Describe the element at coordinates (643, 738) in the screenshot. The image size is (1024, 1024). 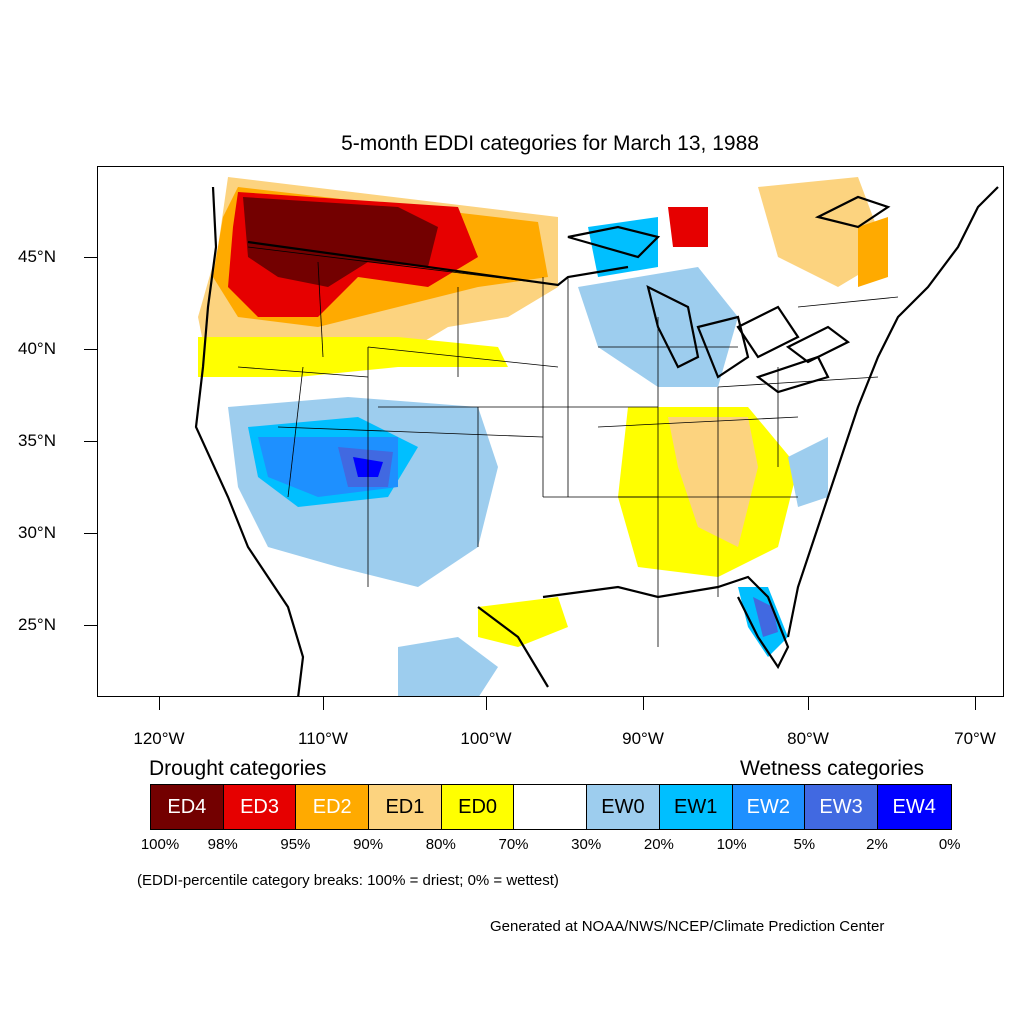
I see `lon-label-90: 90°W` at that location.